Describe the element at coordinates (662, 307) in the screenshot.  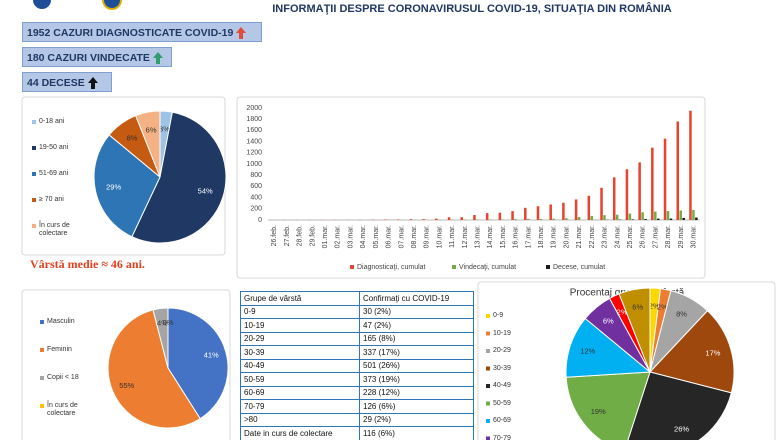
I see `data-label: 2%` at that location.